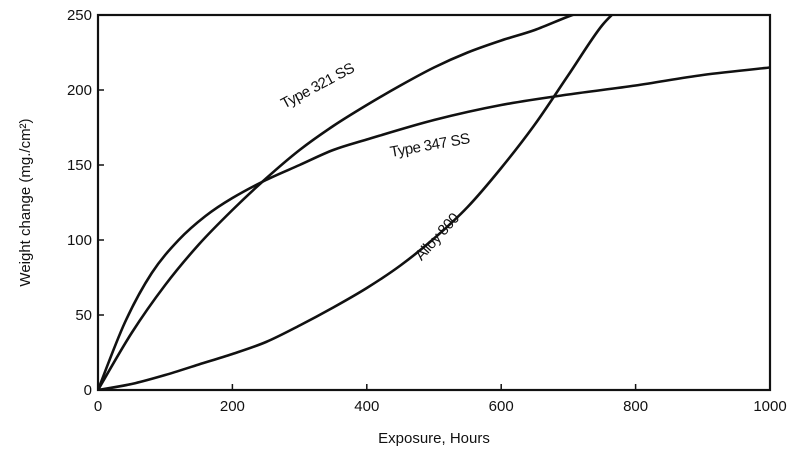 This screenshot has height=450, width=795. I want to click on curve-label: Type 347 SS, so click(430, 145).